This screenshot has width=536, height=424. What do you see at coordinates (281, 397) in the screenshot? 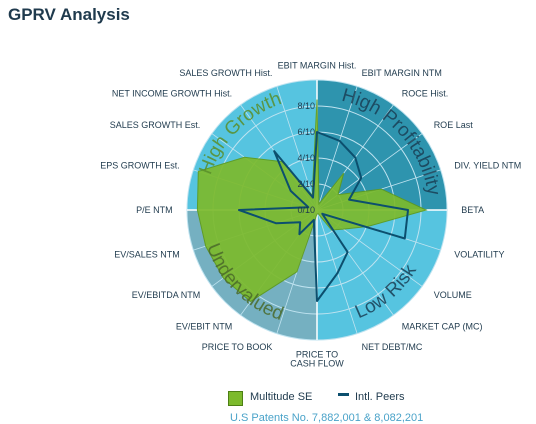
I see `legend-fill-label: Multitude SE` at bounding box center [281, 397].